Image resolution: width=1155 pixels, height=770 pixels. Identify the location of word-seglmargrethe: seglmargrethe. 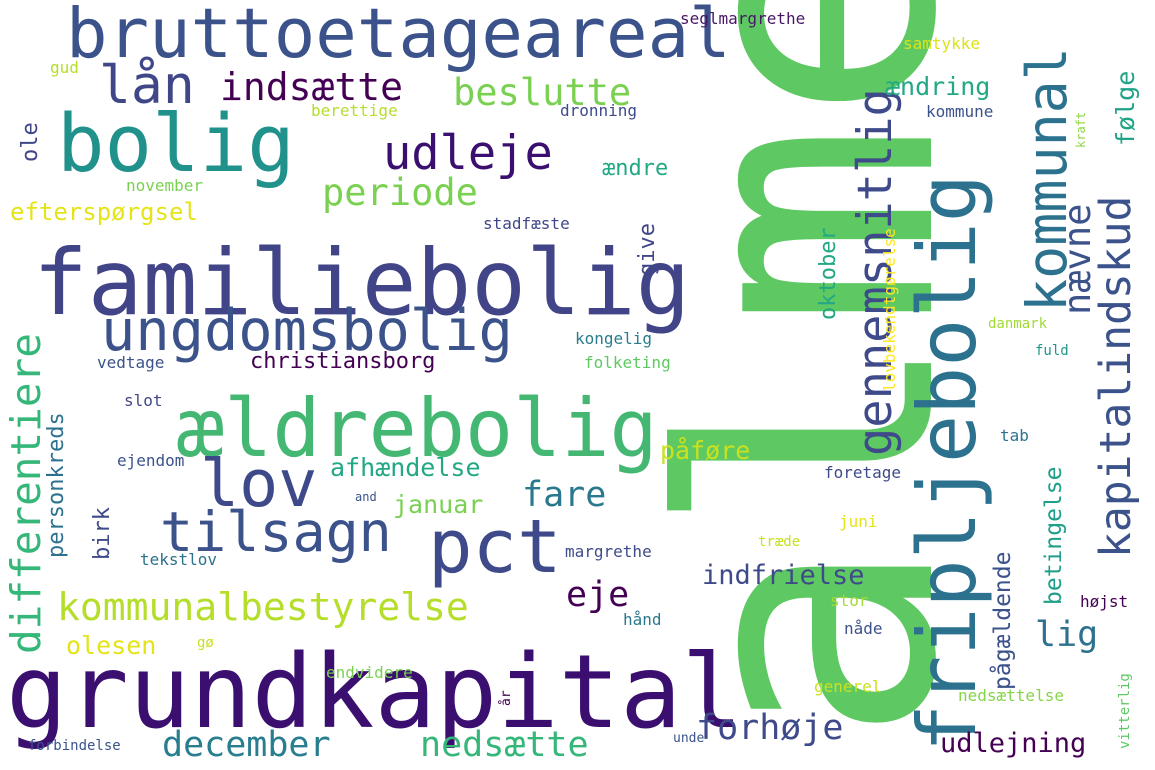
(743, 18).